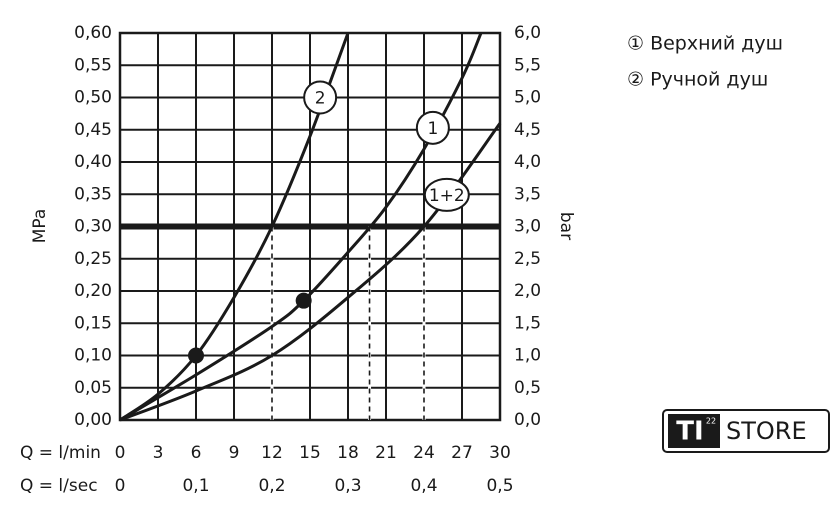 This screenshot has height=520, width=840. What do you see at coordinates (60, 453) in the screenshot?
I see `x-axis-title: Q = l/min` at bounding box center [60, 453].